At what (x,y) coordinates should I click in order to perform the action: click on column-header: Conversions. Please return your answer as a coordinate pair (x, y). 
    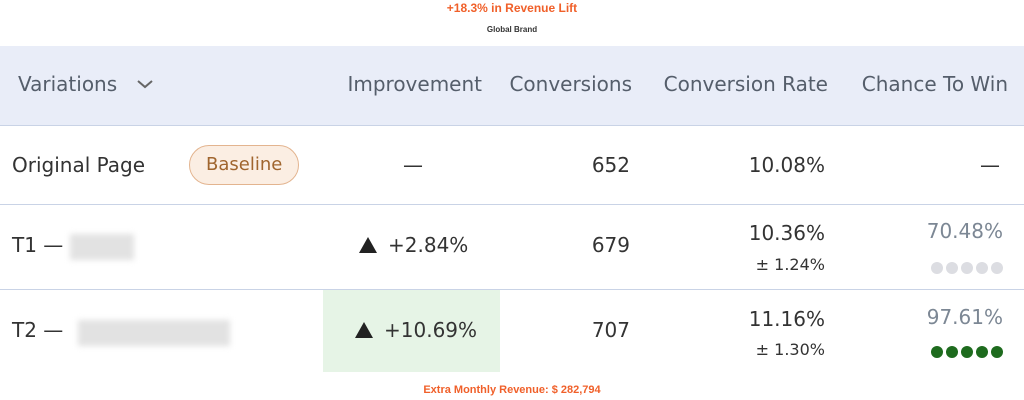
    Looking at the image, I should click on (570, 84).